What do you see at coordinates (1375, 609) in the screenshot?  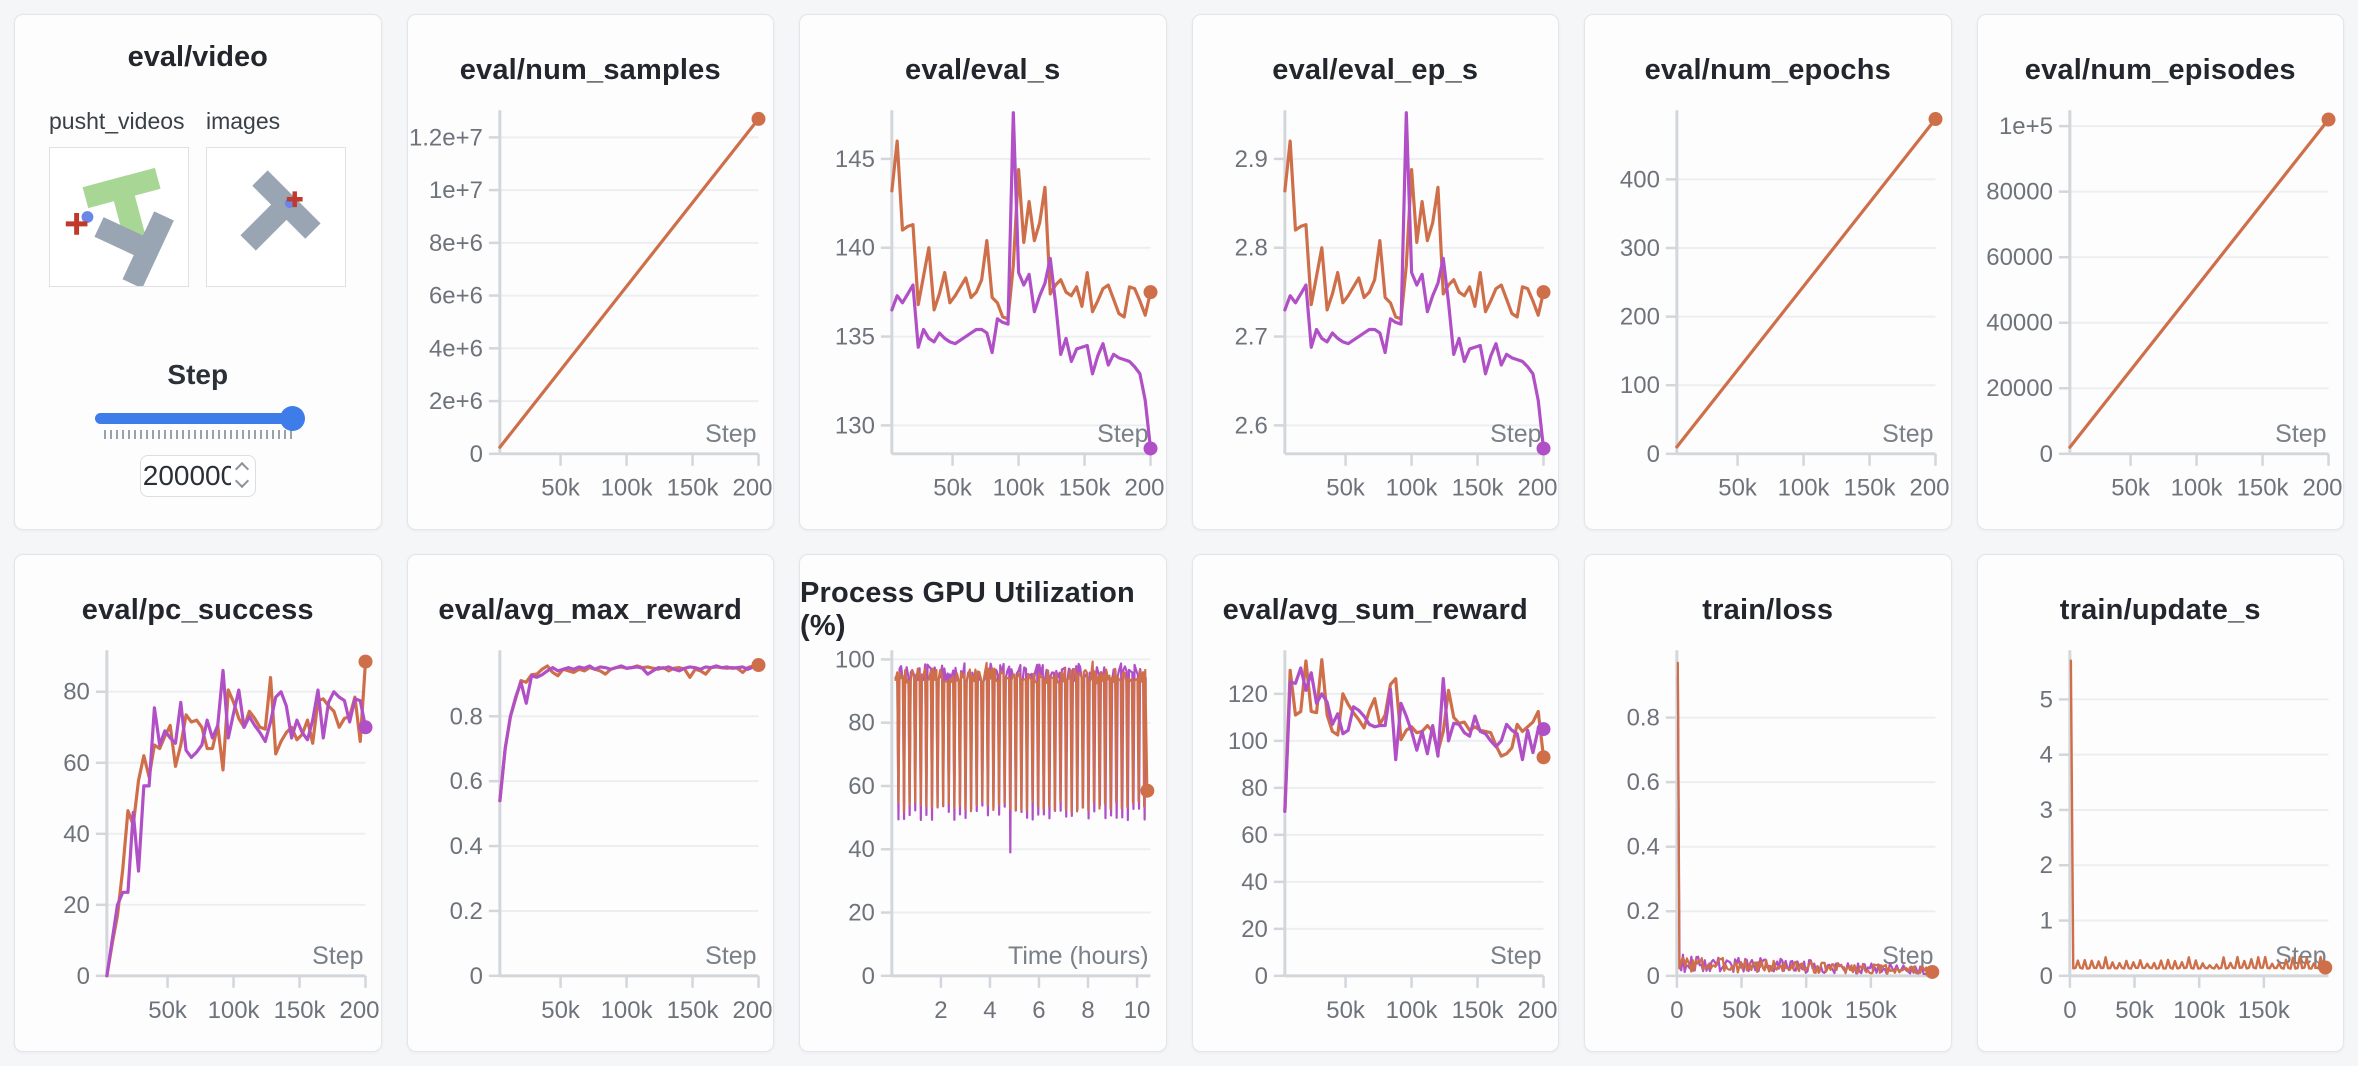 I see `panel-title: eval/avg_sum_reward` at bounding box center [1375, 609].